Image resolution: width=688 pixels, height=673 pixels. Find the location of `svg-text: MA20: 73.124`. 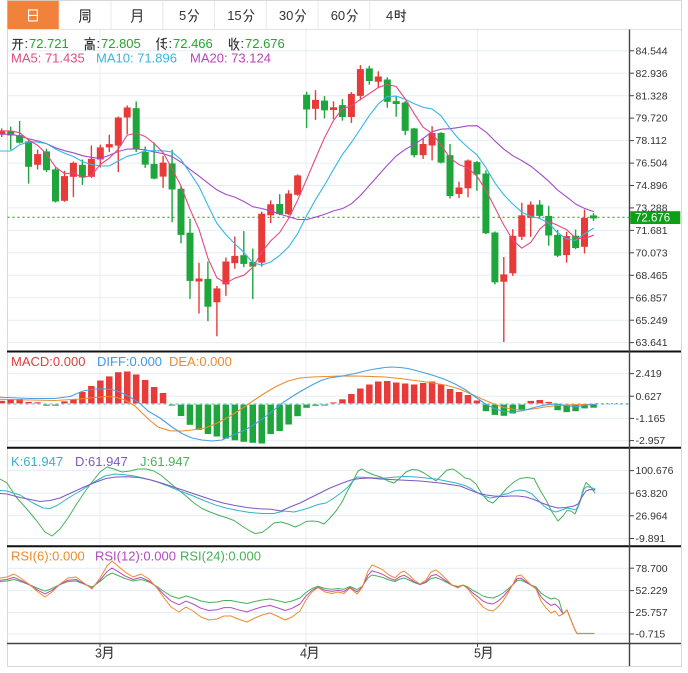

svg-text: MA20: 73.124 is located at coordinates (230, 58).